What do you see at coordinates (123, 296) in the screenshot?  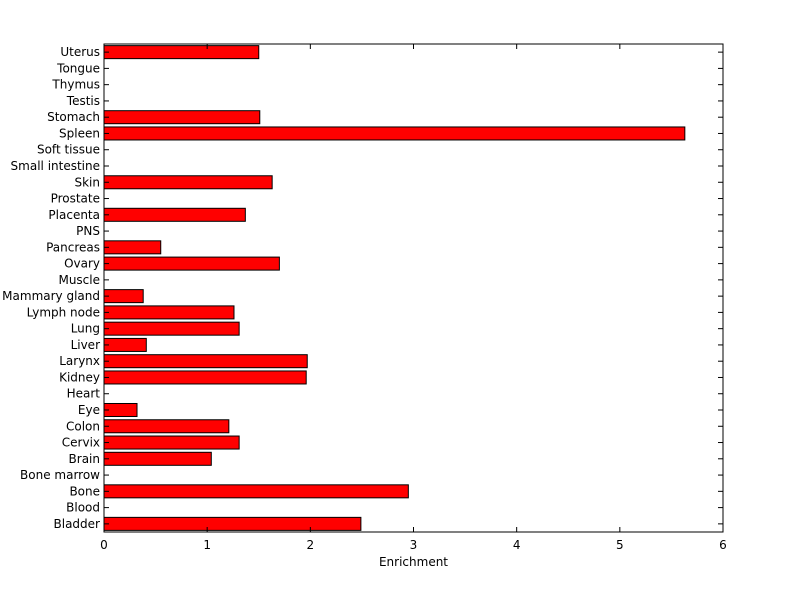 I see `bar-mammary-gland` at bounding box center [123, 296].